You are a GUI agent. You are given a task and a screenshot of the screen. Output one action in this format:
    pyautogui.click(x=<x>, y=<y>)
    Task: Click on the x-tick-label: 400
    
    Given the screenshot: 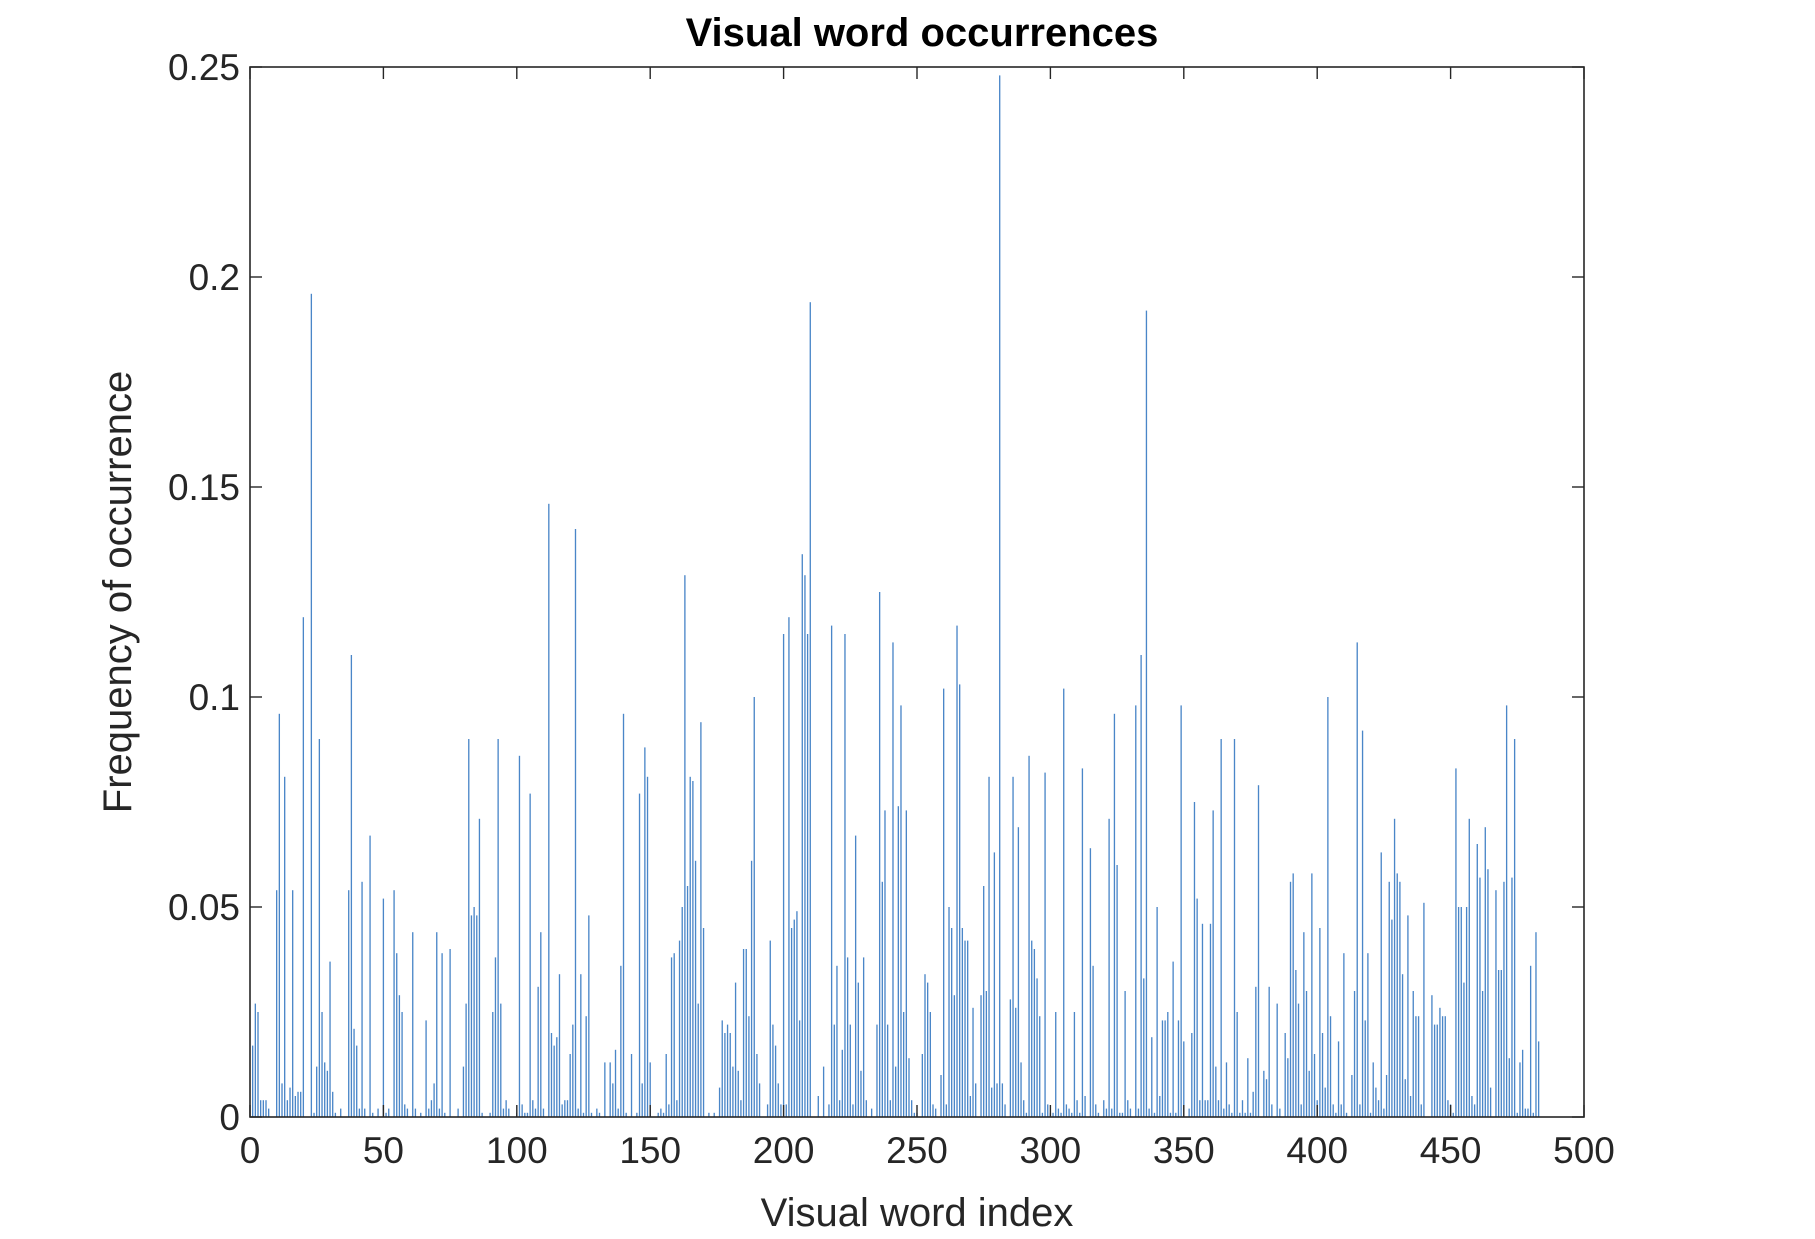 What is the action you would take?
    pyautogui.click(x=1317, y=1150)
    